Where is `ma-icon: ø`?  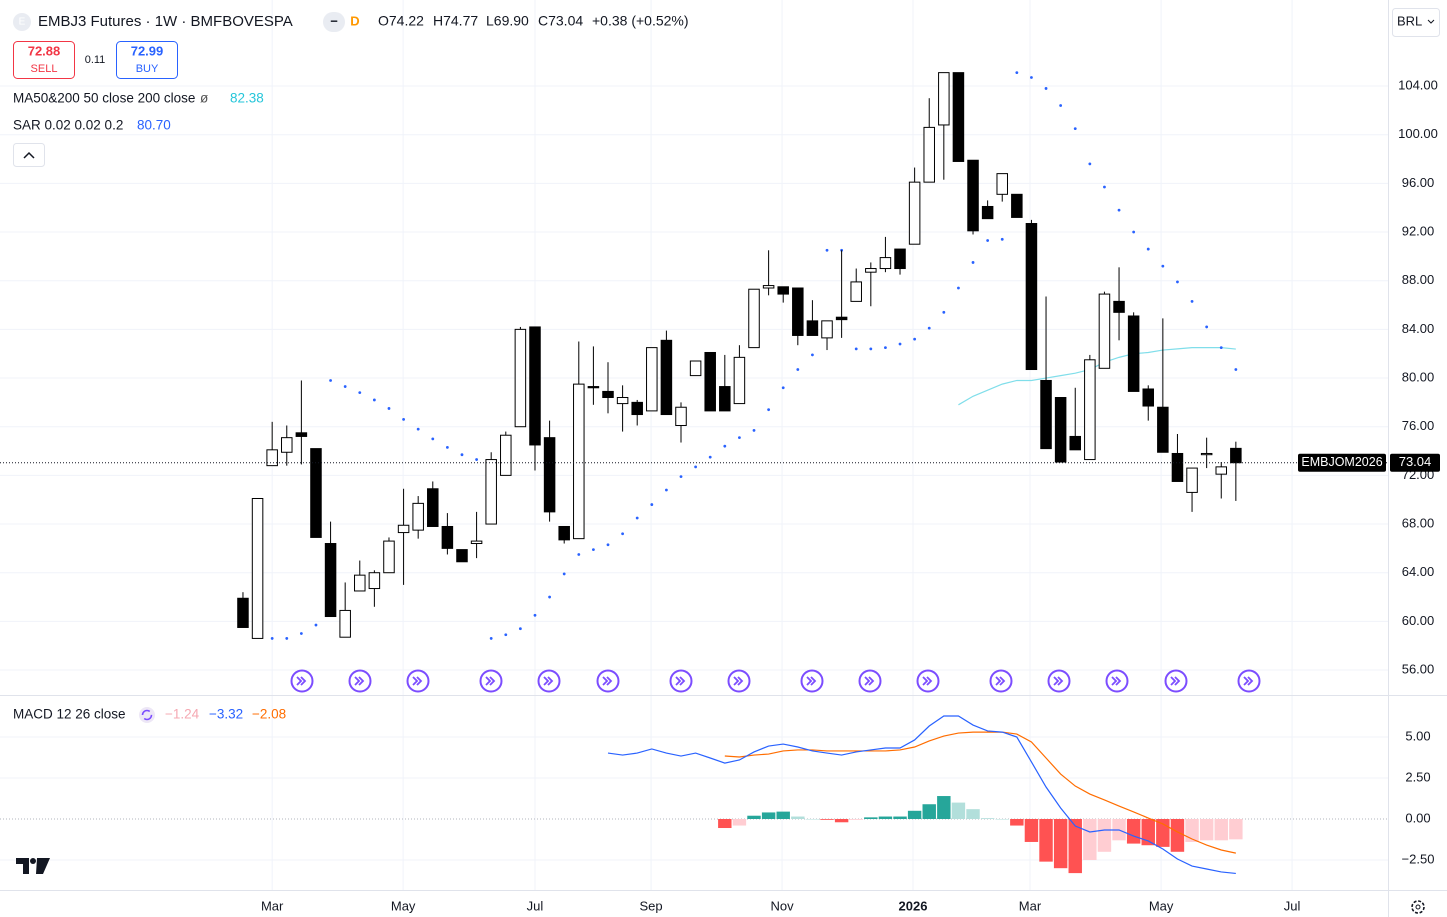 ma-icon: ø is located at coordinates (204, 98).